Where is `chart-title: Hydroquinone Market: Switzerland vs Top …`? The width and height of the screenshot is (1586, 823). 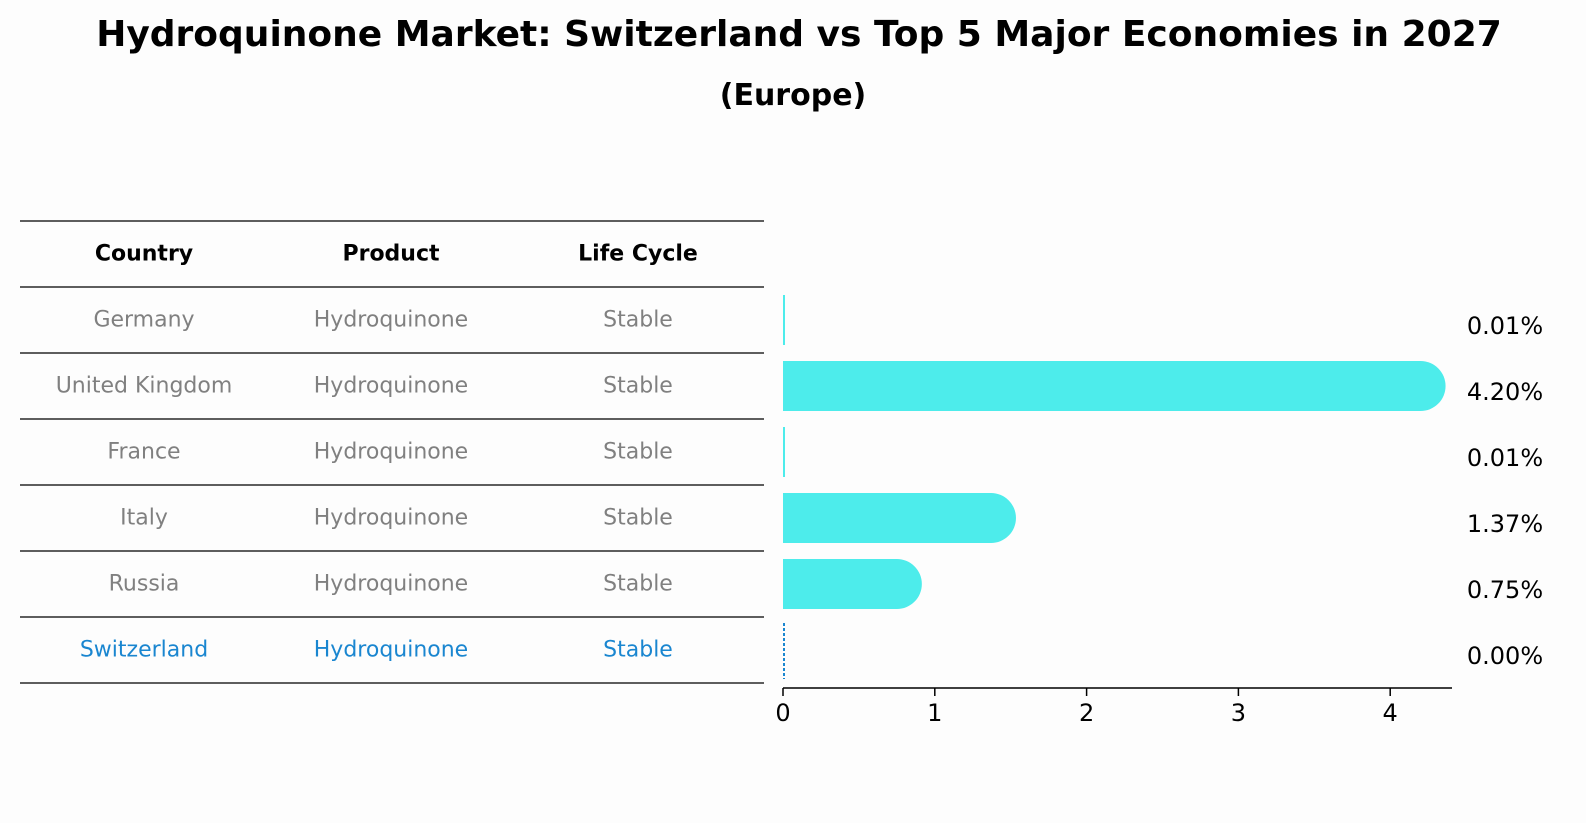 chart-title: Hydroquinone Market: Switzerland vs Top … is located at coordinates (799, 34).